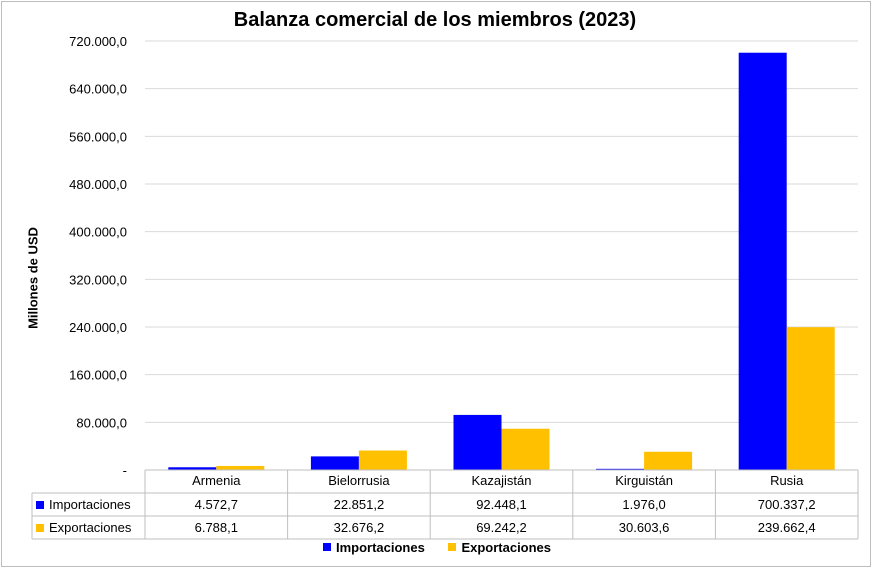 The width and height of the screenshot is (874, 570). I want to click on table-key-exportaciones, so click(40, 528).